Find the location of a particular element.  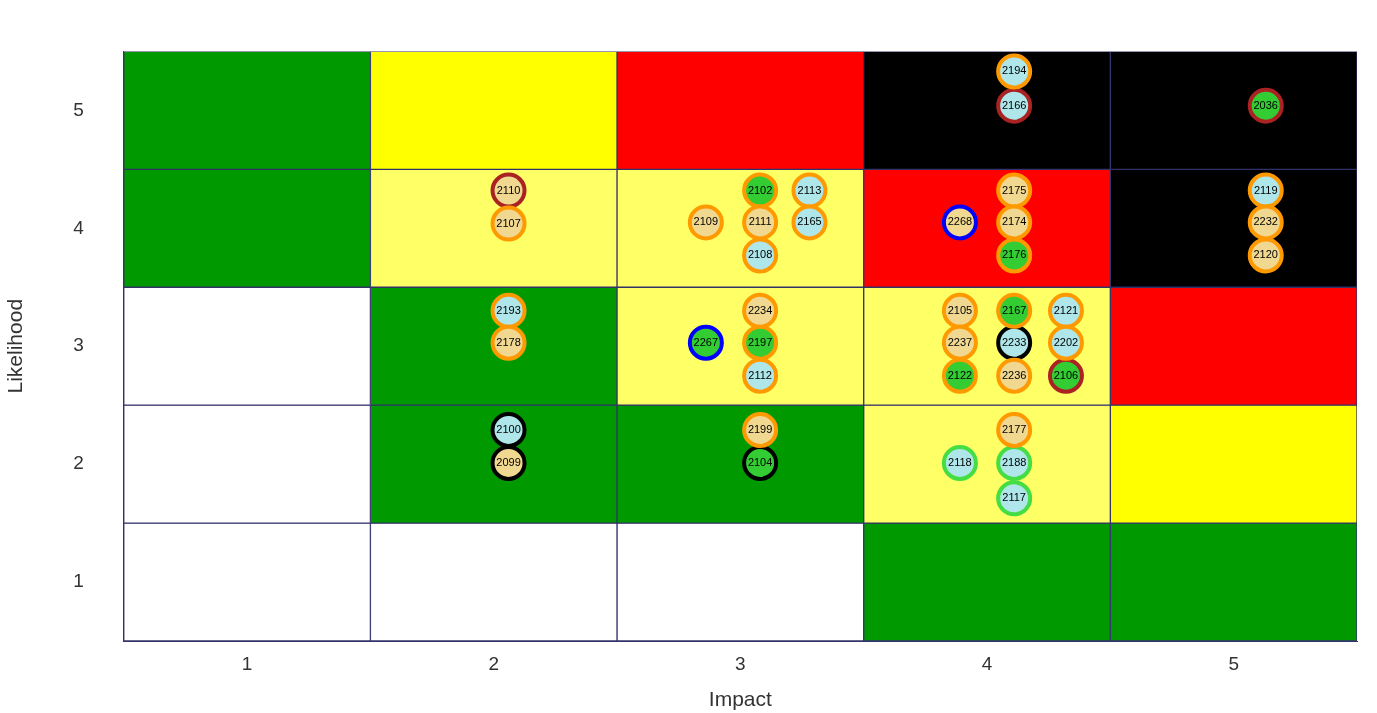

annotation: 2104 is located at coordinates (760, 461).